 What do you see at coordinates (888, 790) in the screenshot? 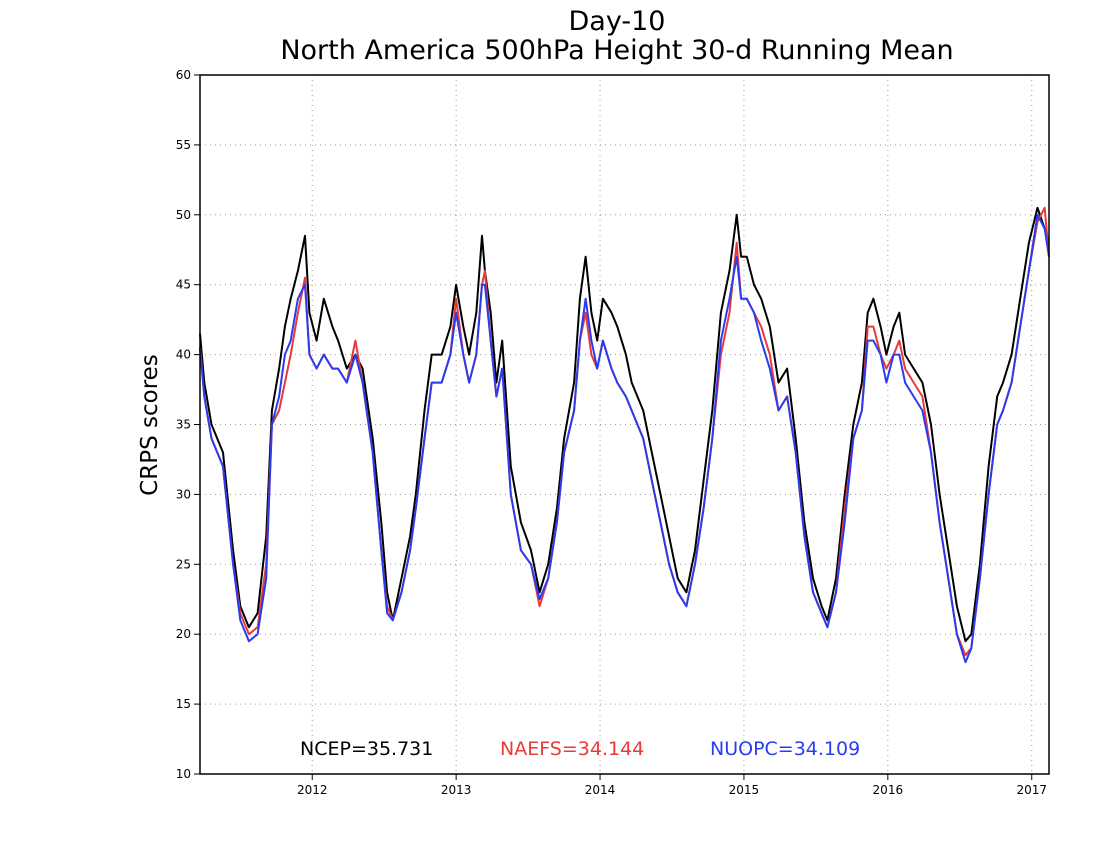
I see `x-tick-label: 2016` at bounding box center [888, 790].